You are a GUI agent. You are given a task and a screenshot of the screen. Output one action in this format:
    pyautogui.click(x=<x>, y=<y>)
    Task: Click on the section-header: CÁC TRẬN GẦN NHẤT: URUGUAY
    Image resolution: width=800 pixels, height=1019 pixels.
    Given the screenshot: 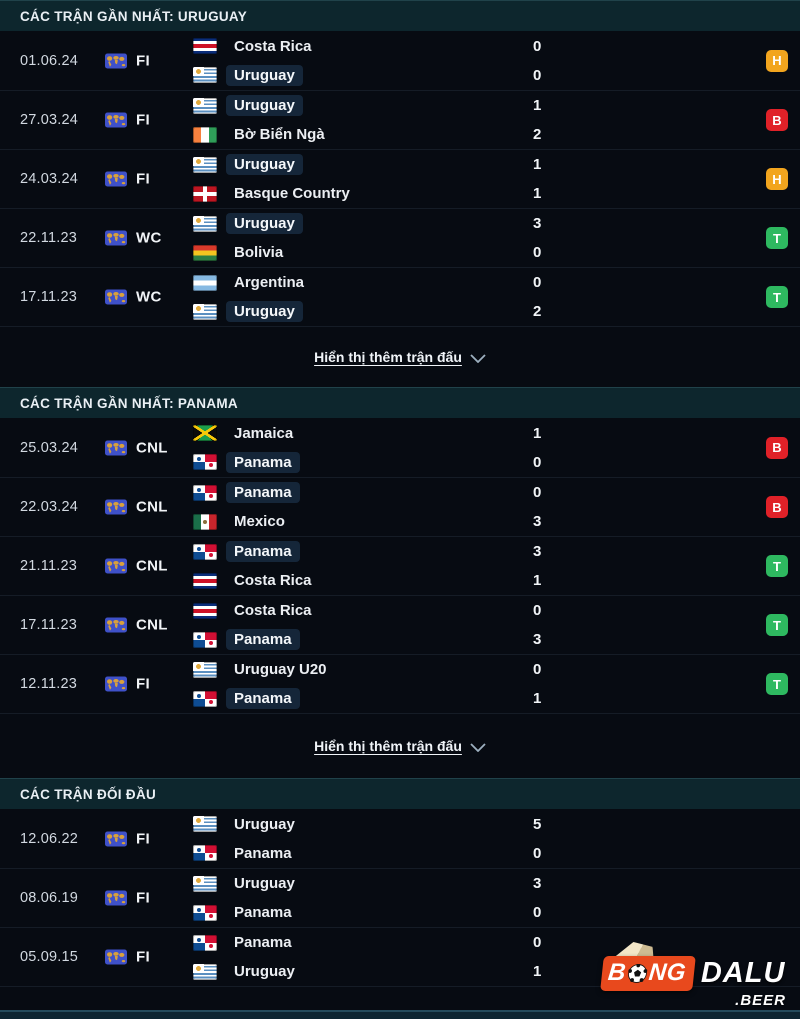 What is the action you would take?
    pyautogui.click(x=400, y=15)
    